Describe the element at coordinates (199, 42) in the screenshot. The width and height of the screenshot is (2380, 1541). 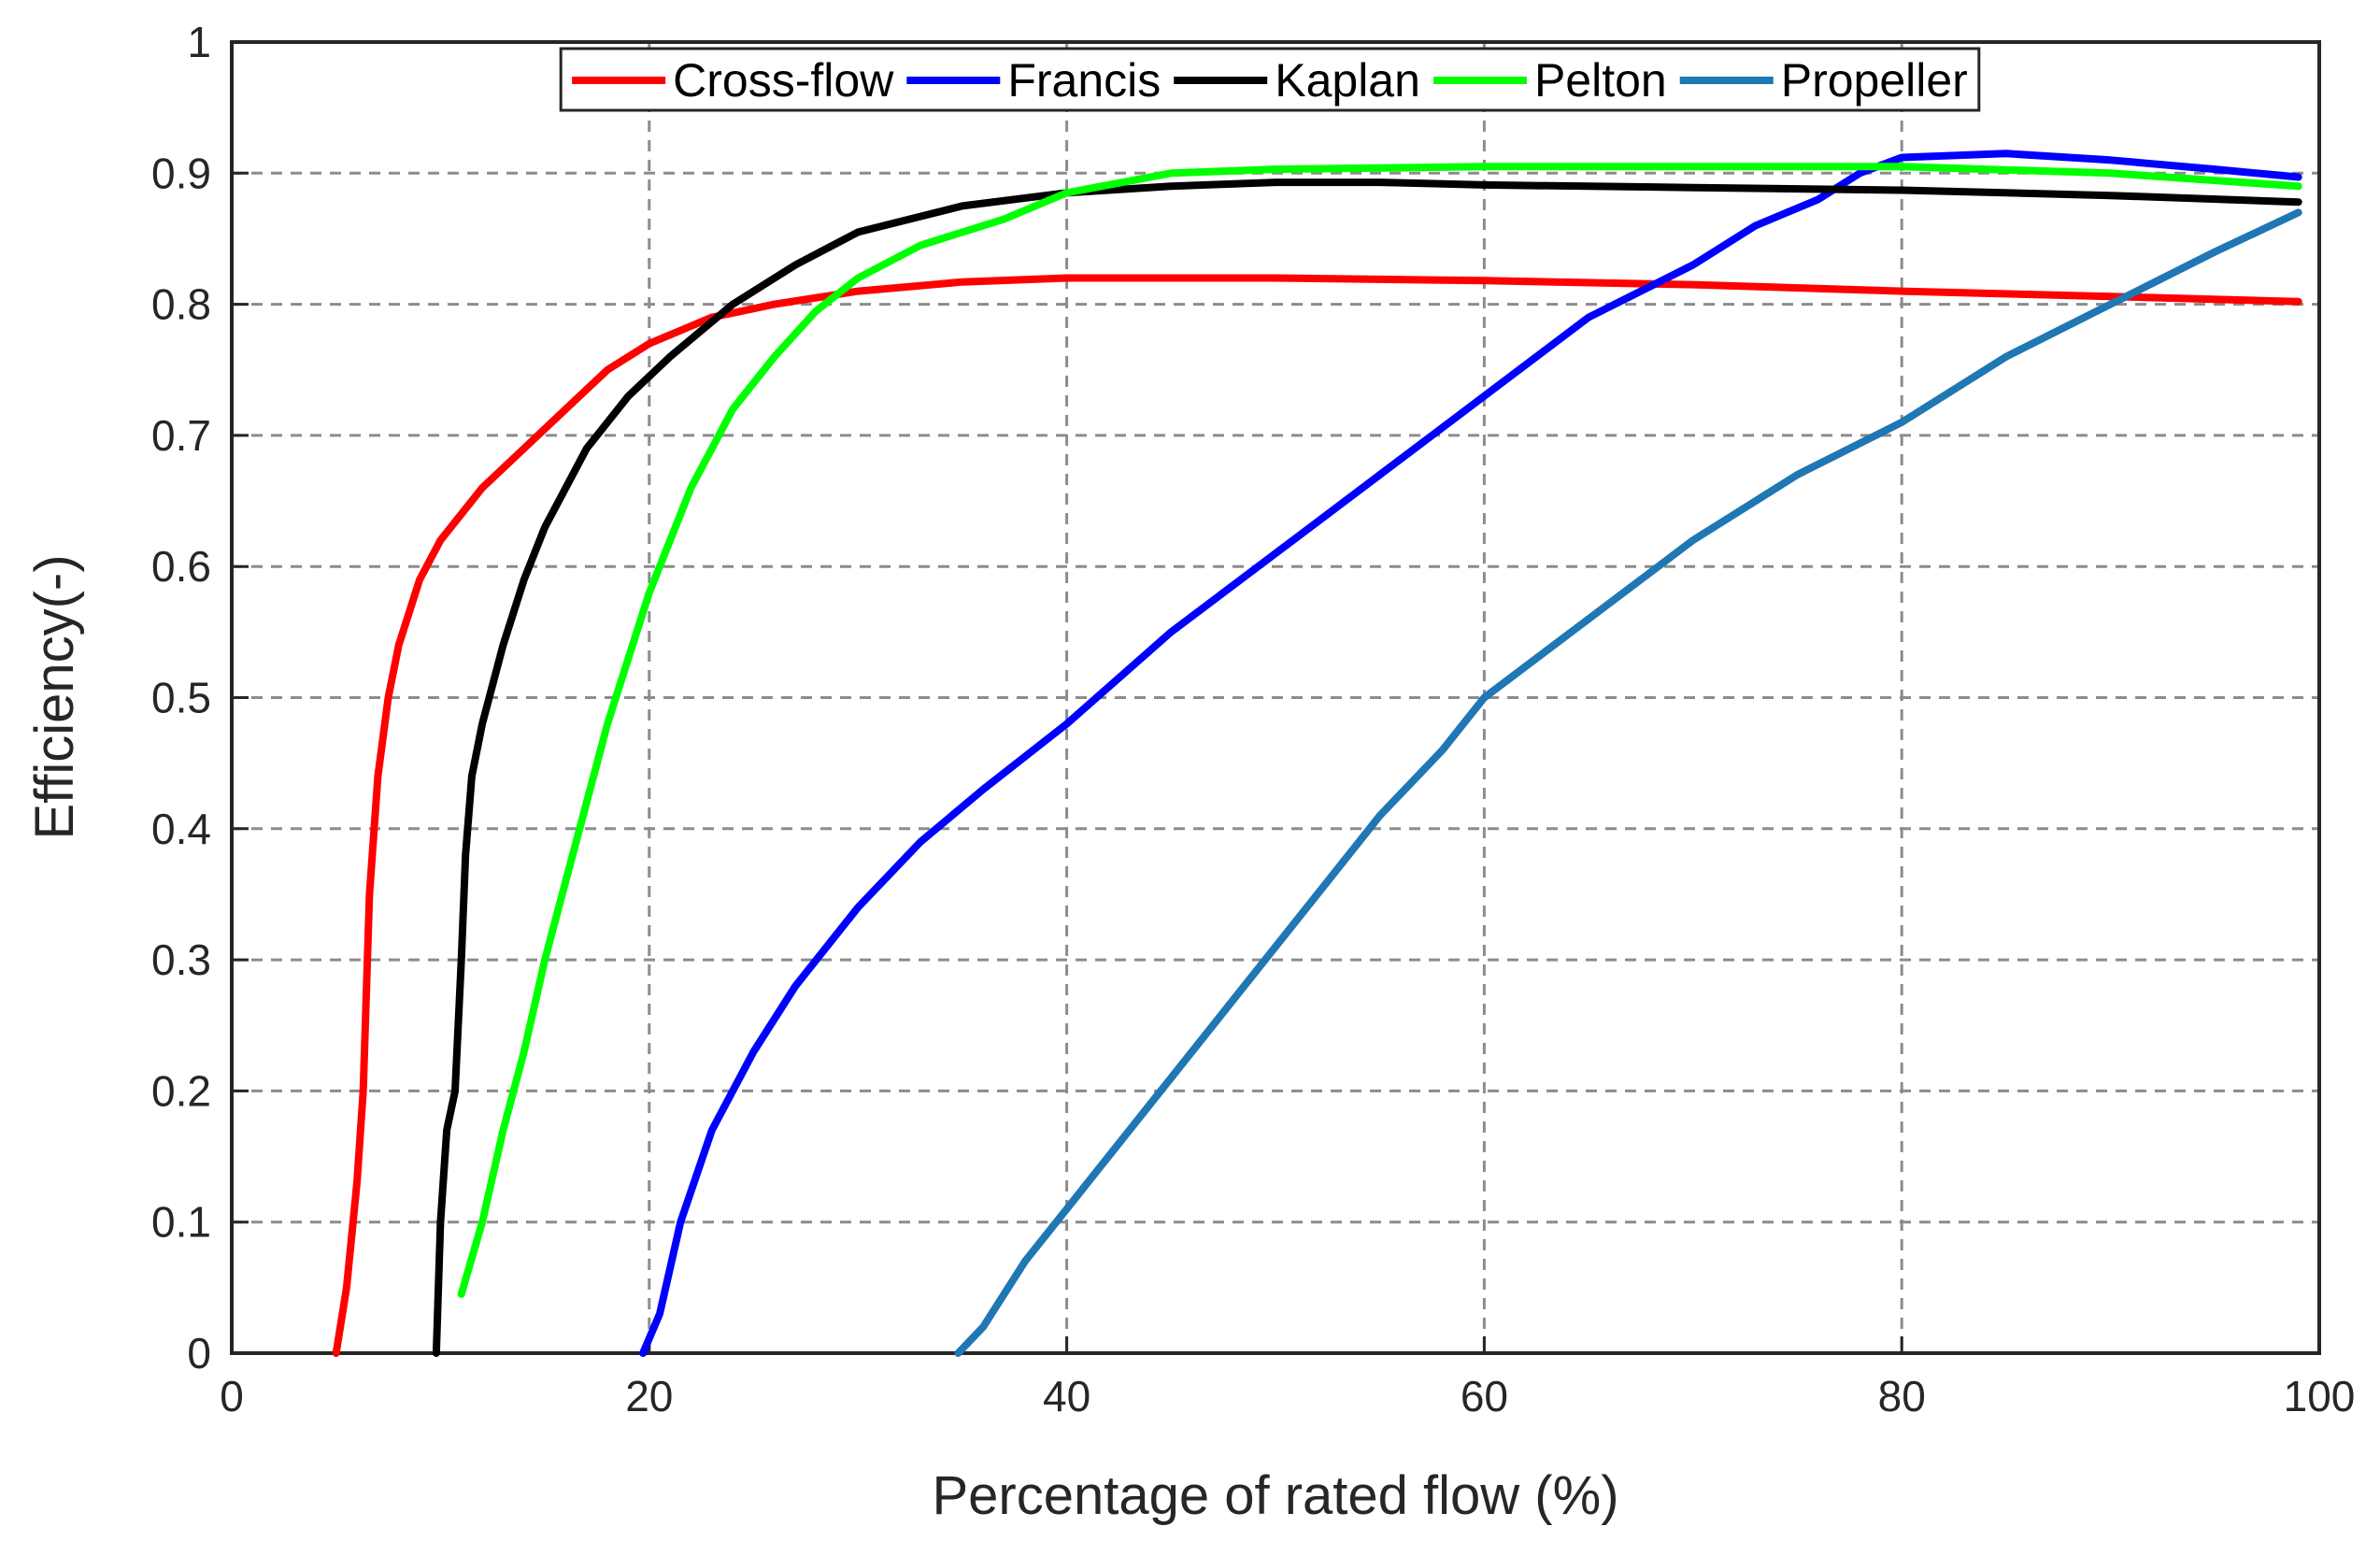
I see `y-tick-label: 1` at that location.